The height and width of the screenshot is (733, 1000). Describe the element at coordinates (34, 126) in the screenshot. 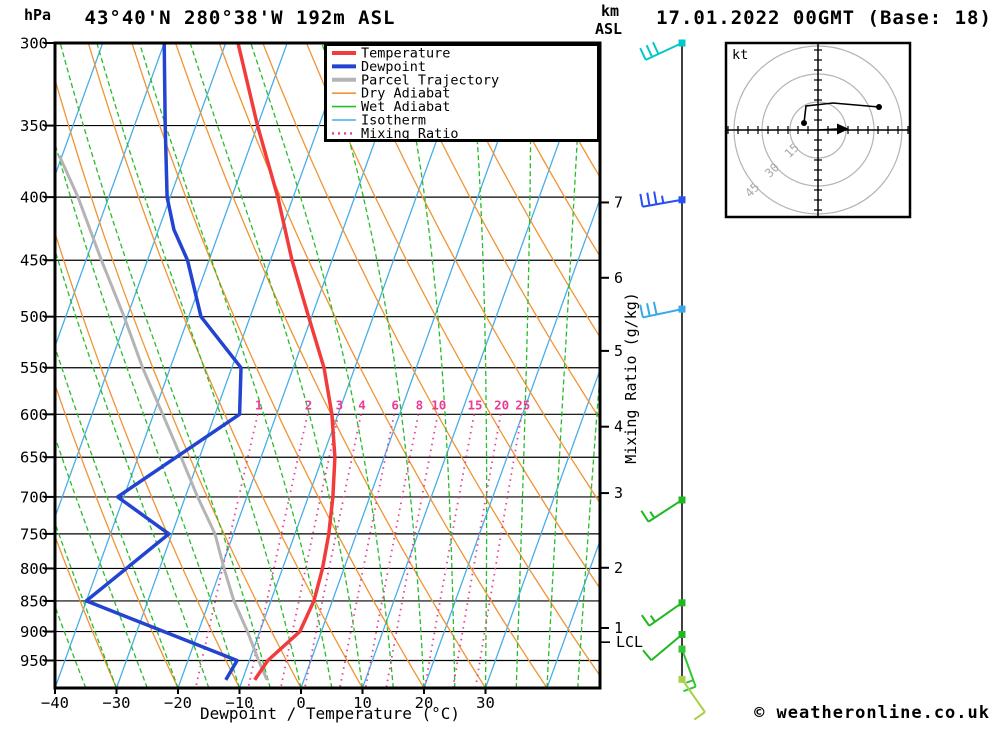

I see `pressure-tick-label: 350` at that location.